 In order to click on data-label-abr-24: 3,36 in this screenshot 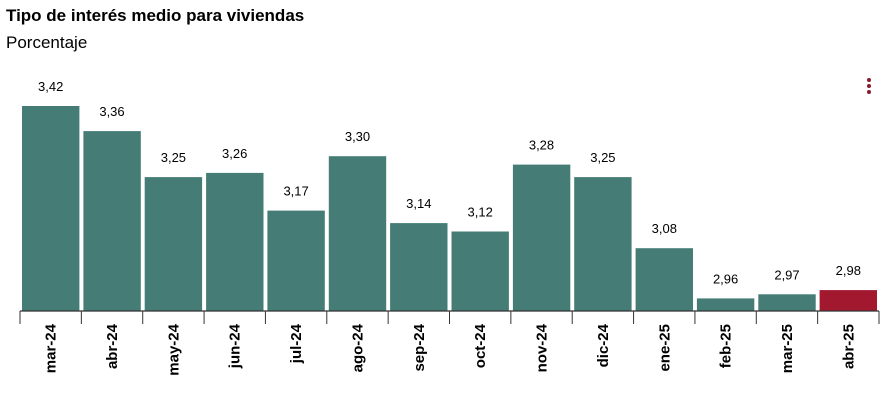, I will do `click(111, 111)`.